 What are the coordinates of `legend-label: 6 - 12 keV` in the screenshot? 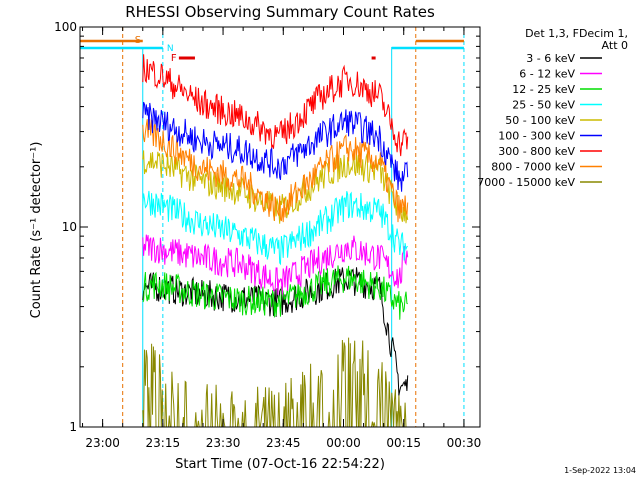 It's located at (547, 74).